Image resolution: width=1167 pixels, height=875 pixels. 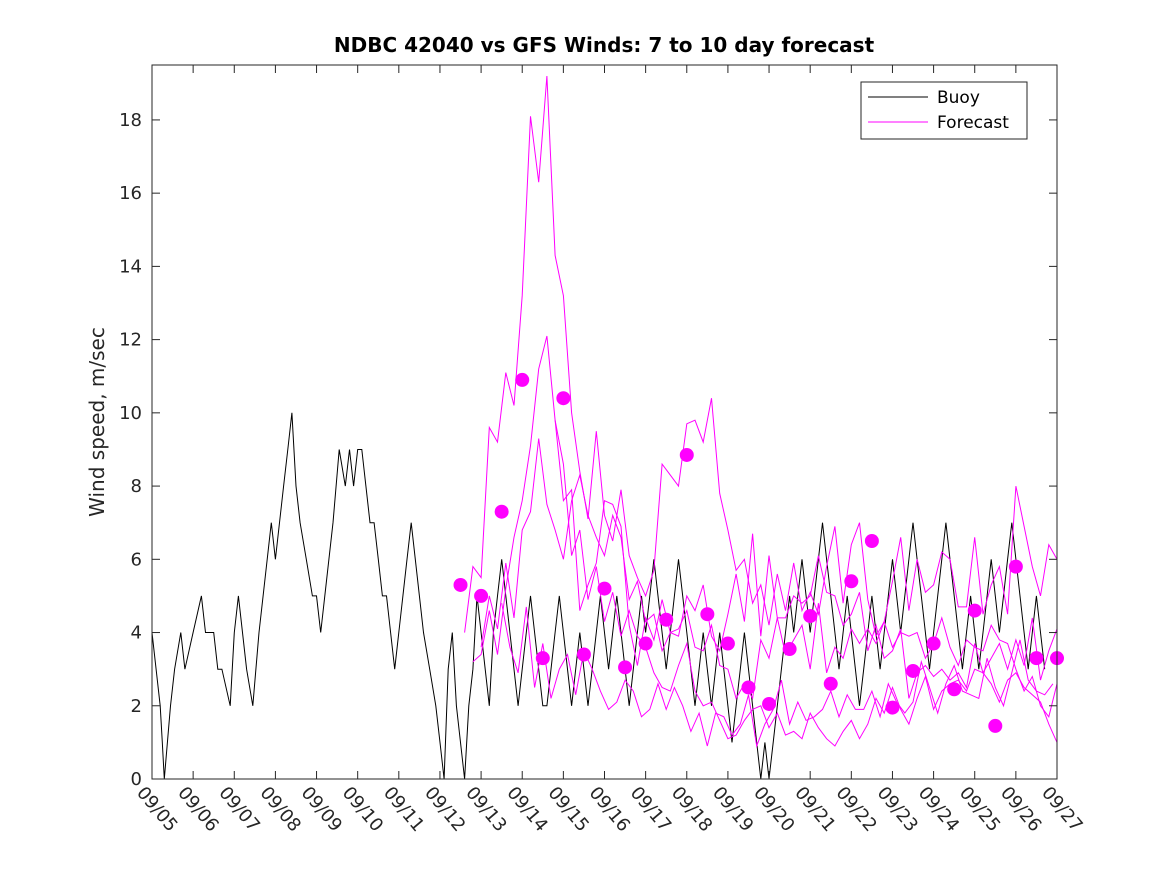 What do you see at coordinates (130, 120) in the screenshot?
I see `y-tick-label: 18` at bounding box center [130, 120].